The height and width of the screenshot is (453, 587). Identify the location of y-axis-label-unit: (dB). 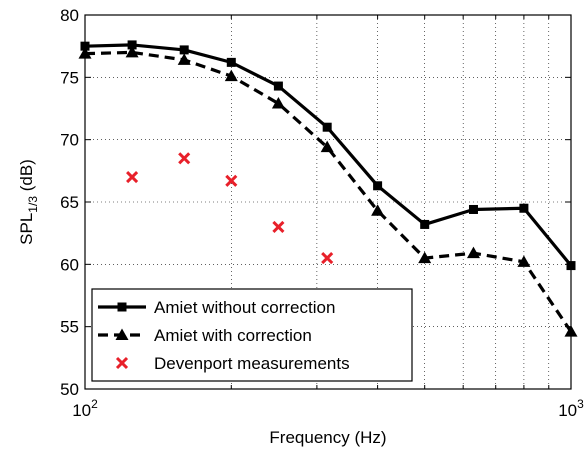
(26, 177).